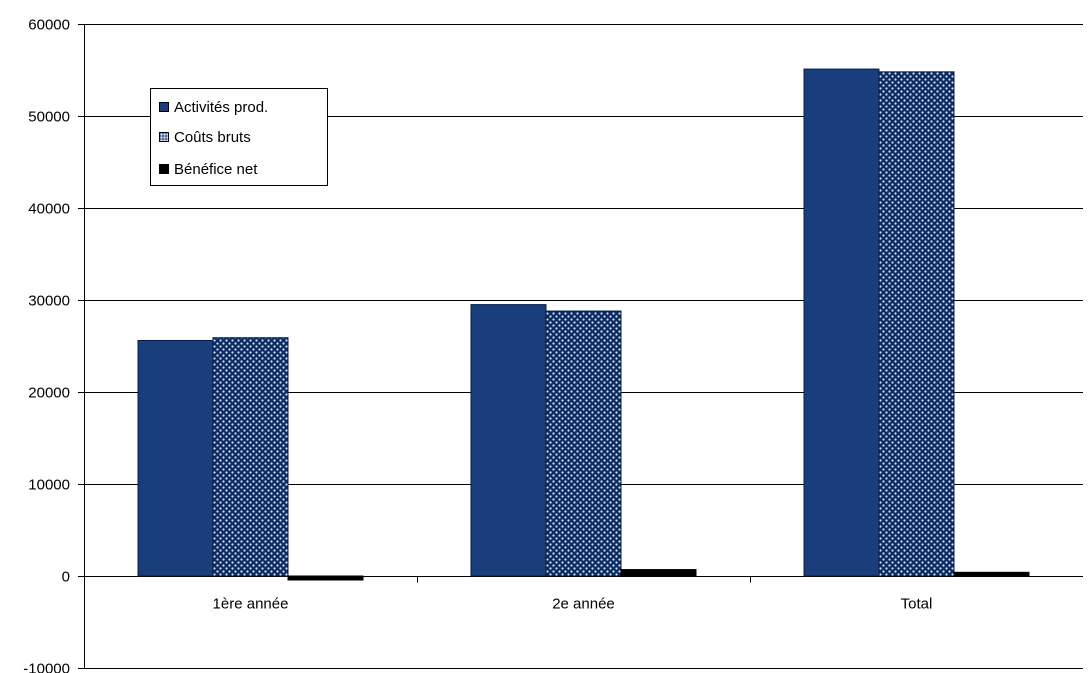 The width and height of the screenshot is (1090, 673). Describe the element at coordinates (49, 25) in the screenshot. I see `y-tick-label: 60000` at that location.